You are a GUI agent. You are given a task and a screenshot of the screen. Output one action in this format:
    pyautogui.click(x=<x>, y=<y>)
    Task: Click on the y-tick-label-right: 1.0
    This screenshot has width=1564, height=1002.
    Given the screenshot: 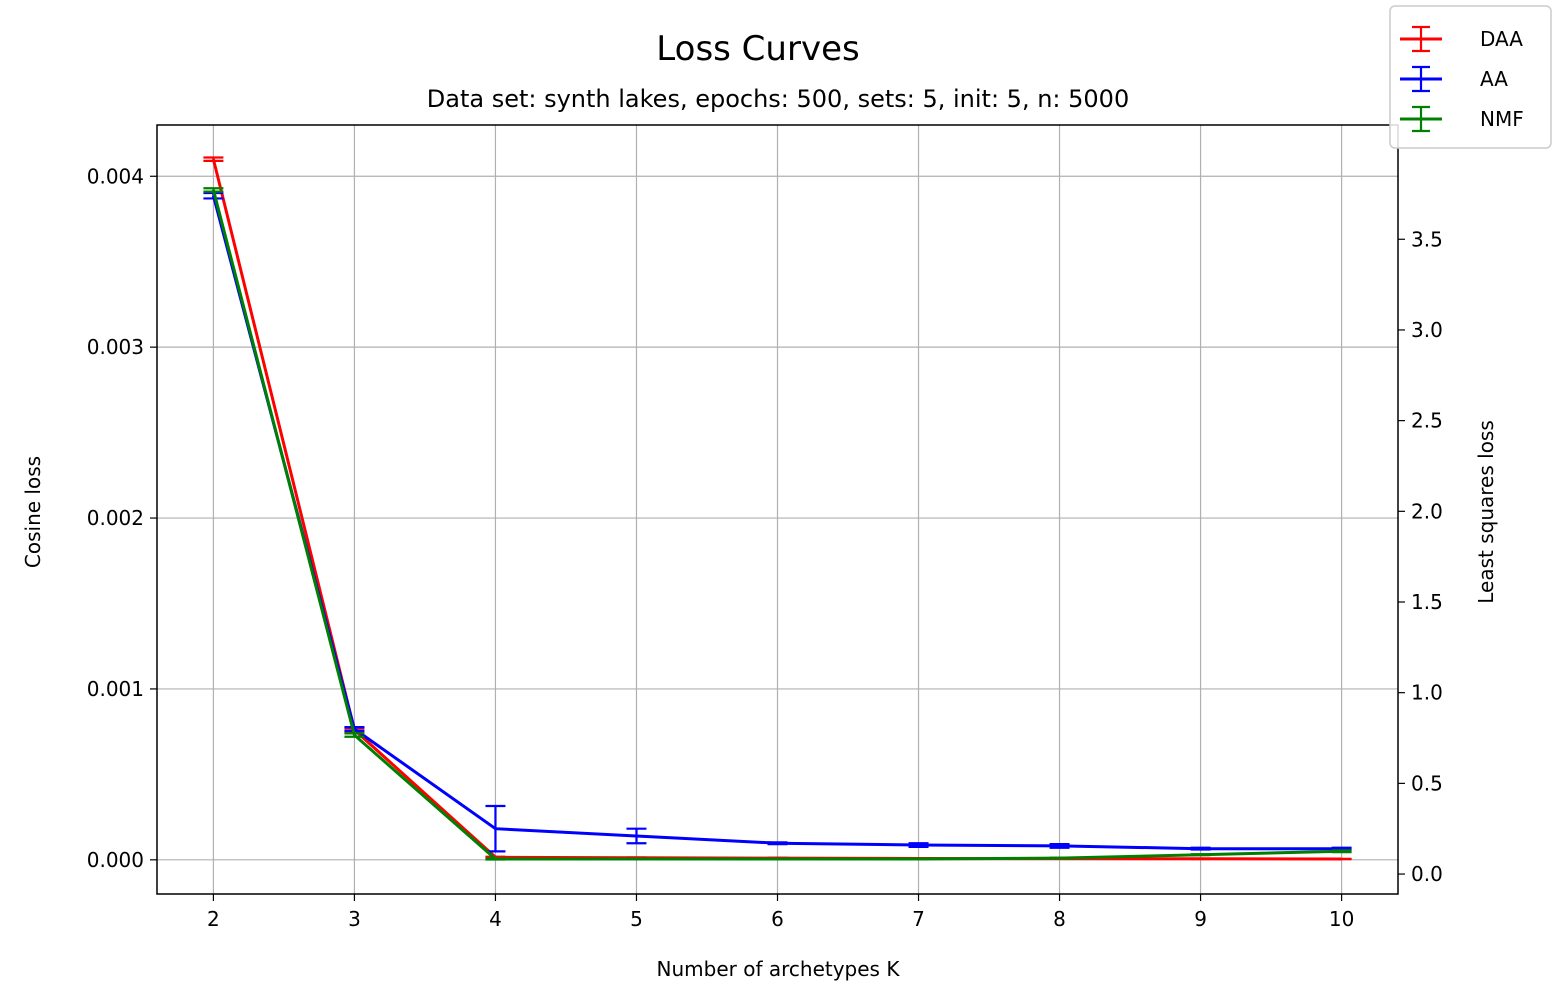 What is the action you would take?
    pyautogui.click(x=1427, y=693)
    